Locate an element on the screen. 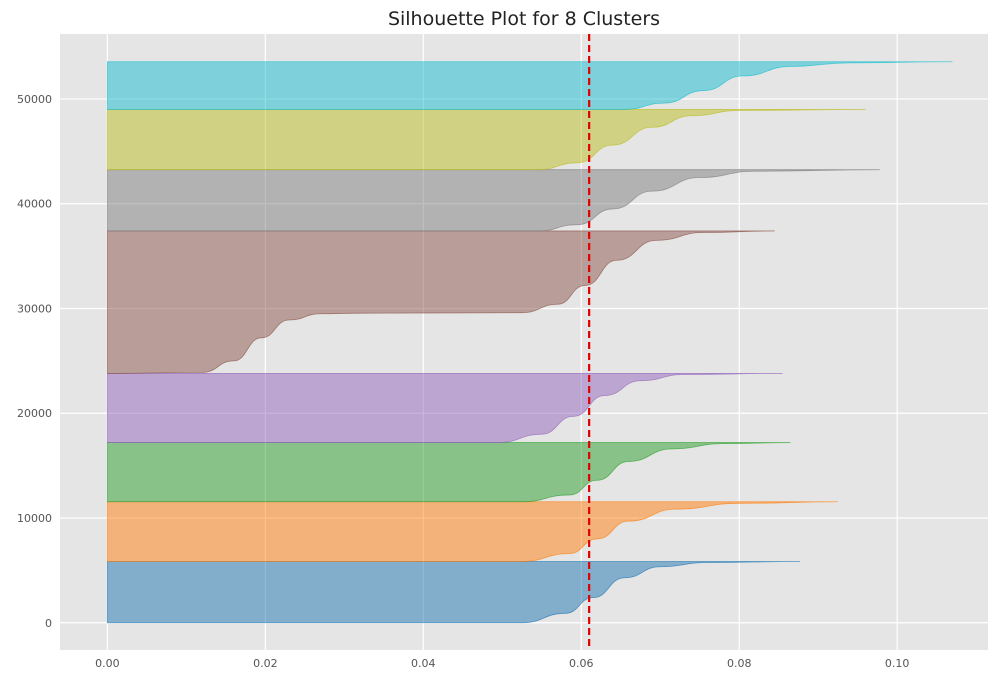  y-tick-label: 10000 is located at coordinates (34, 518).